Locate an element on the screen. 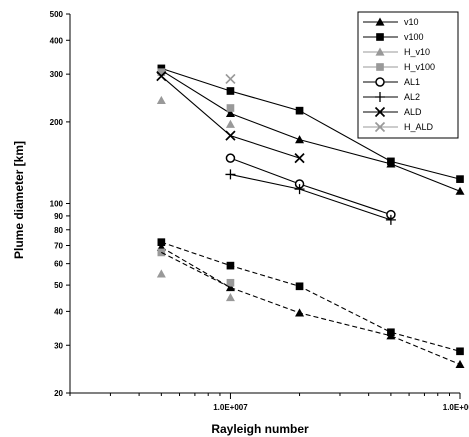 Image resolution: width=469 pixels, height=437 pixels. legend-marker-v100 is located at coordinates (380, 37).